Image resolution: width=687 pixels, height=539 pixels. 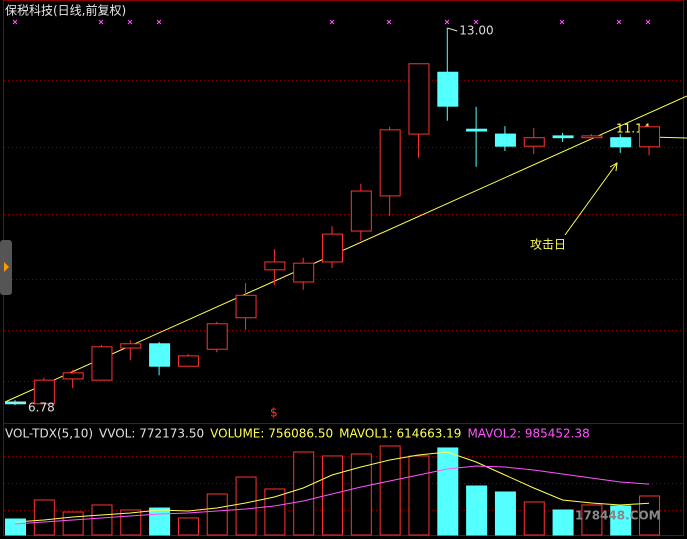 What do you see at coordinates (476, 31) in the screenshot?
I see `high-label: 13.00` at bounding box center [476, 31].